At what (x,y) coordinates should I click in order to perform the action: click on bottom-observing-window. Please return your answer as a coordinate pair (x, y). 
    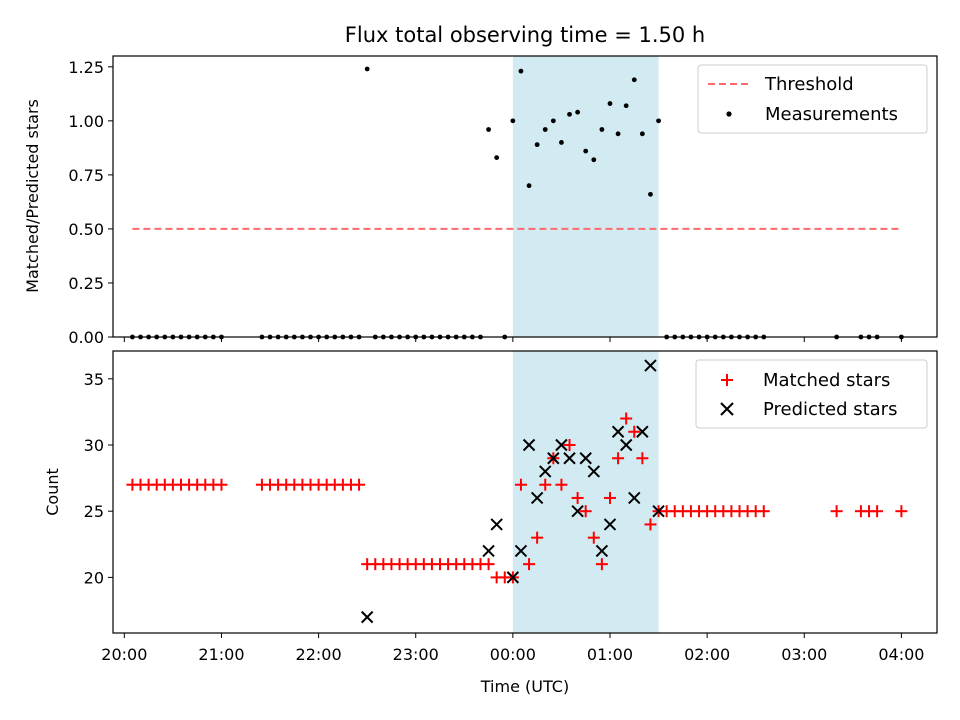
    Looking at the image, I should click on (585, 492).